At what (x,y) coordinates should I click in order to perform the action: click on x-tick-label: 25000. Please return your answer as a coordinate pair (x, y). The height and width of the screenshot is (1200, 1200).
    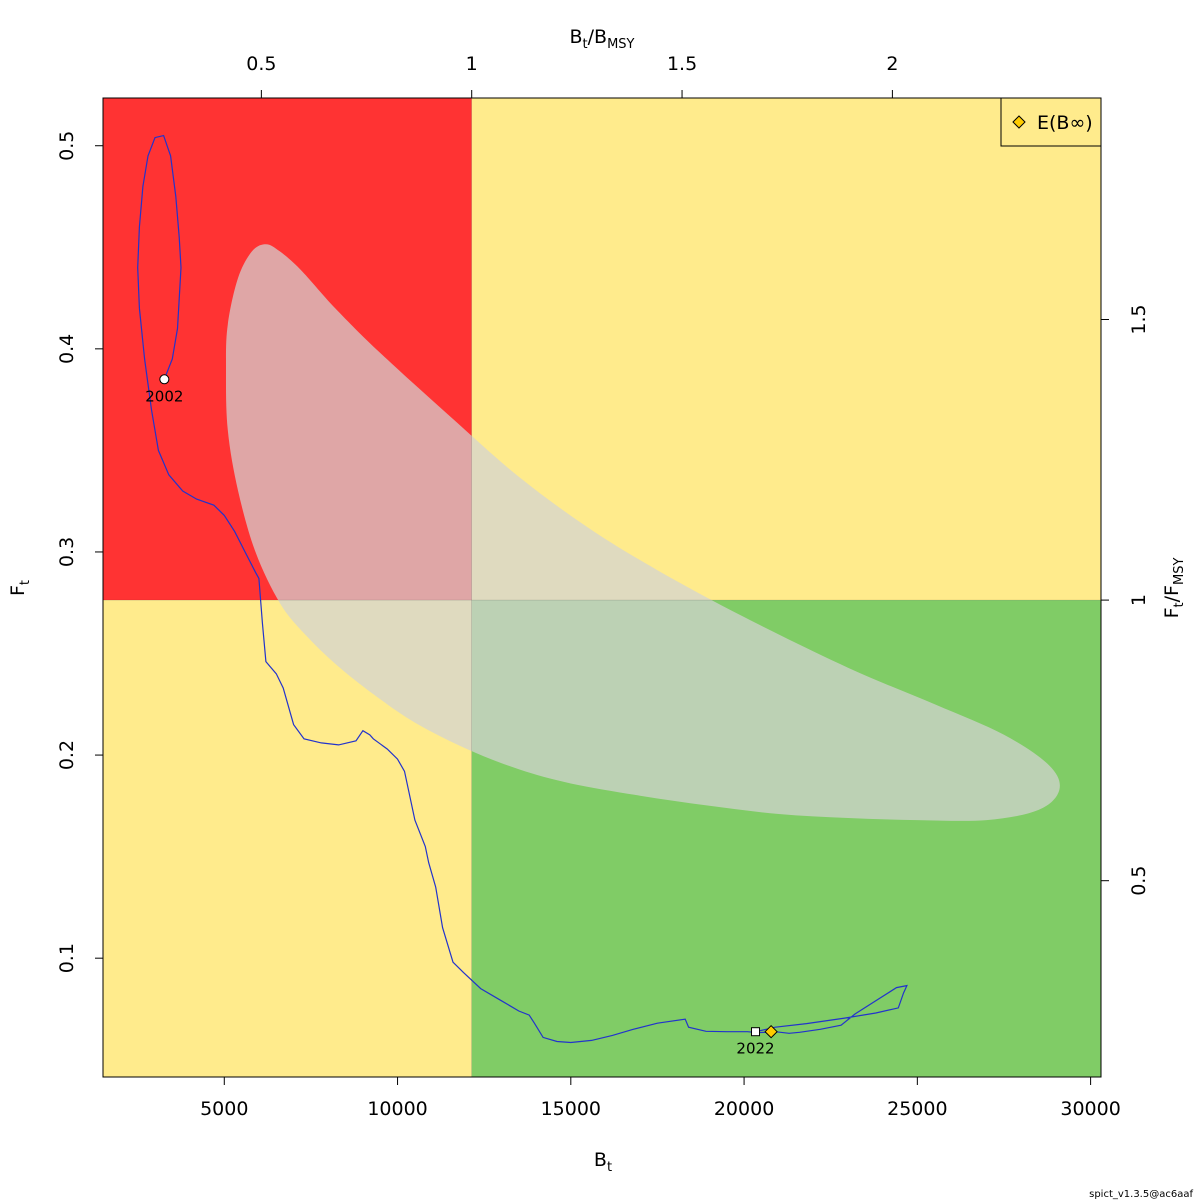
    Looking at the image, I should click on (917, 1109).